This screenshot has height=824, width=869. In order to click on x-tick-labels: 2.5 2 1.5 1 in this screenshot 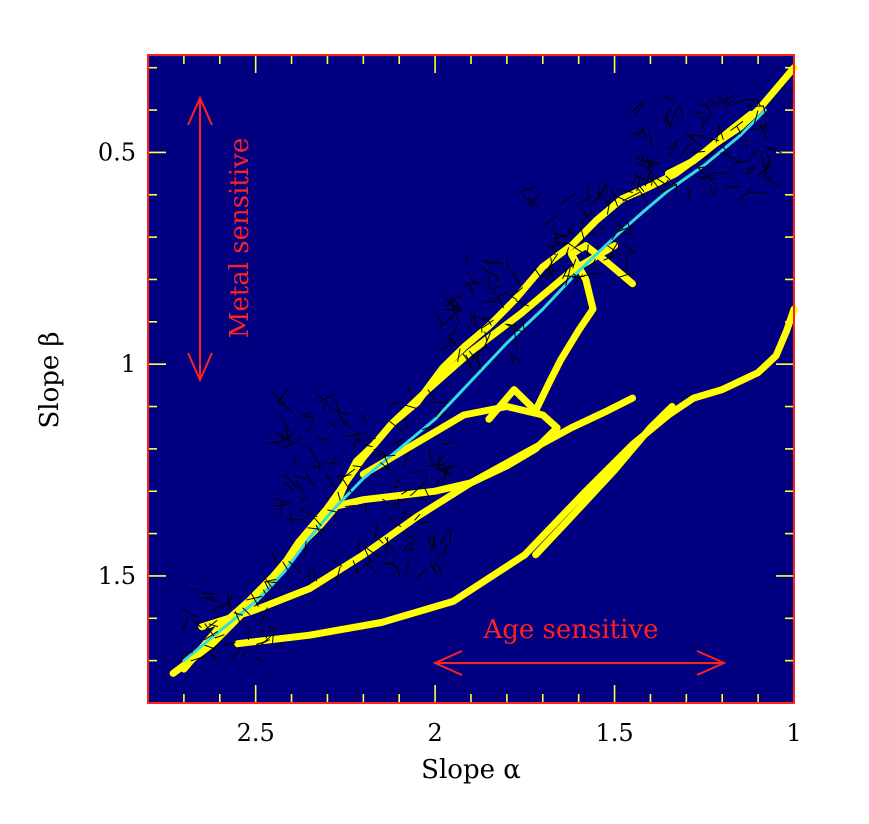, I will do `click(519, 733)`.